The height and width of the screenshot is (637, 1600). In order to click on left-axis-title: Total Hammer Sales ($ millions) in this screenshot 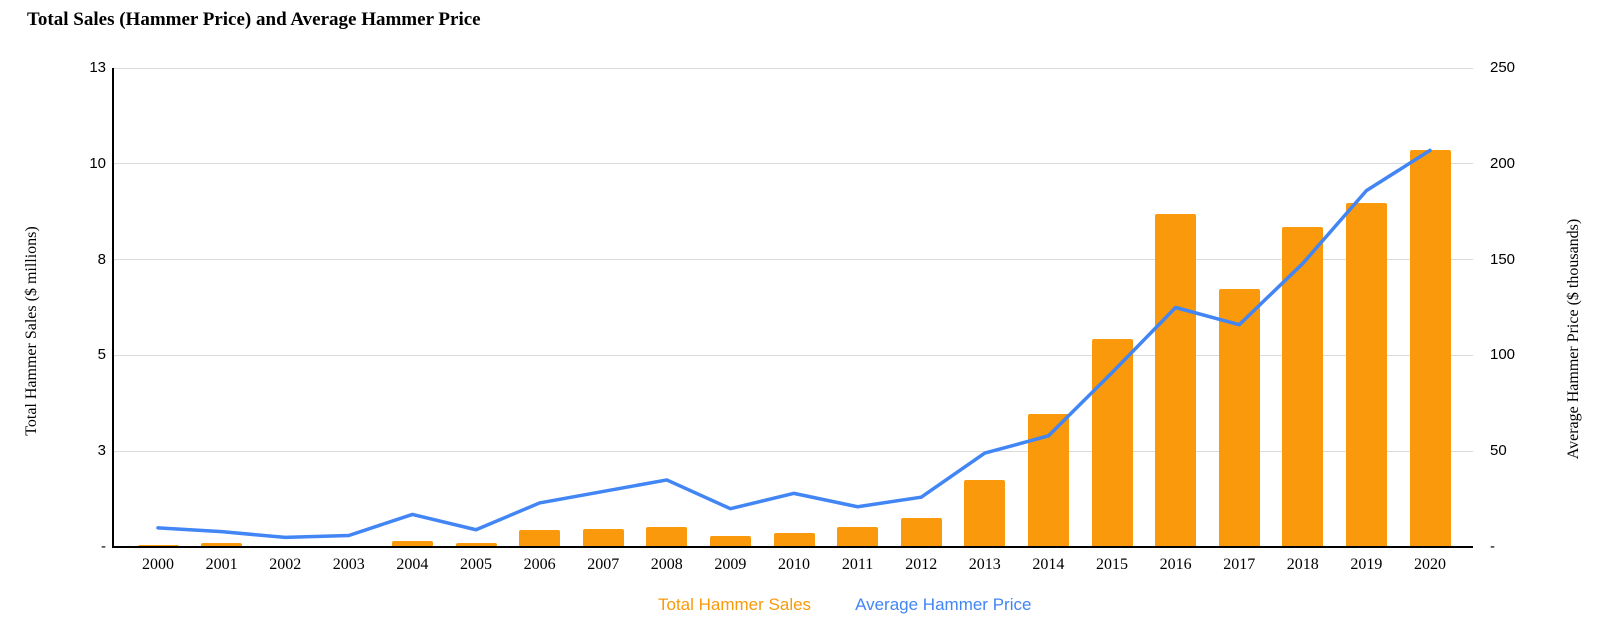, I will do `click(31, 331)`.